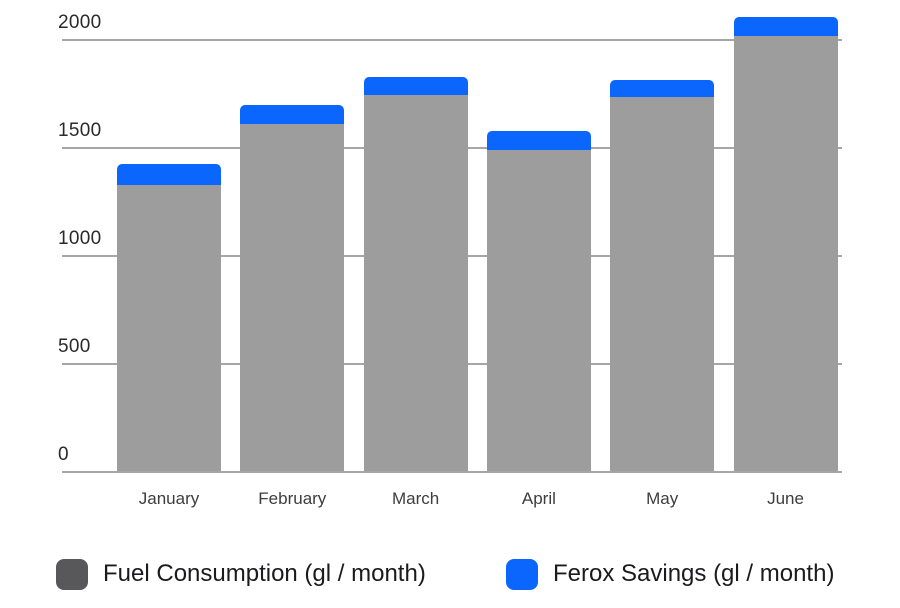 Image resolution: width=900 pixels, height=608 pixels. What do you see at coordinates (538, 140) in the screenshot?
I see `ferox-savings-segment-april` at bounding box center [538, 140].